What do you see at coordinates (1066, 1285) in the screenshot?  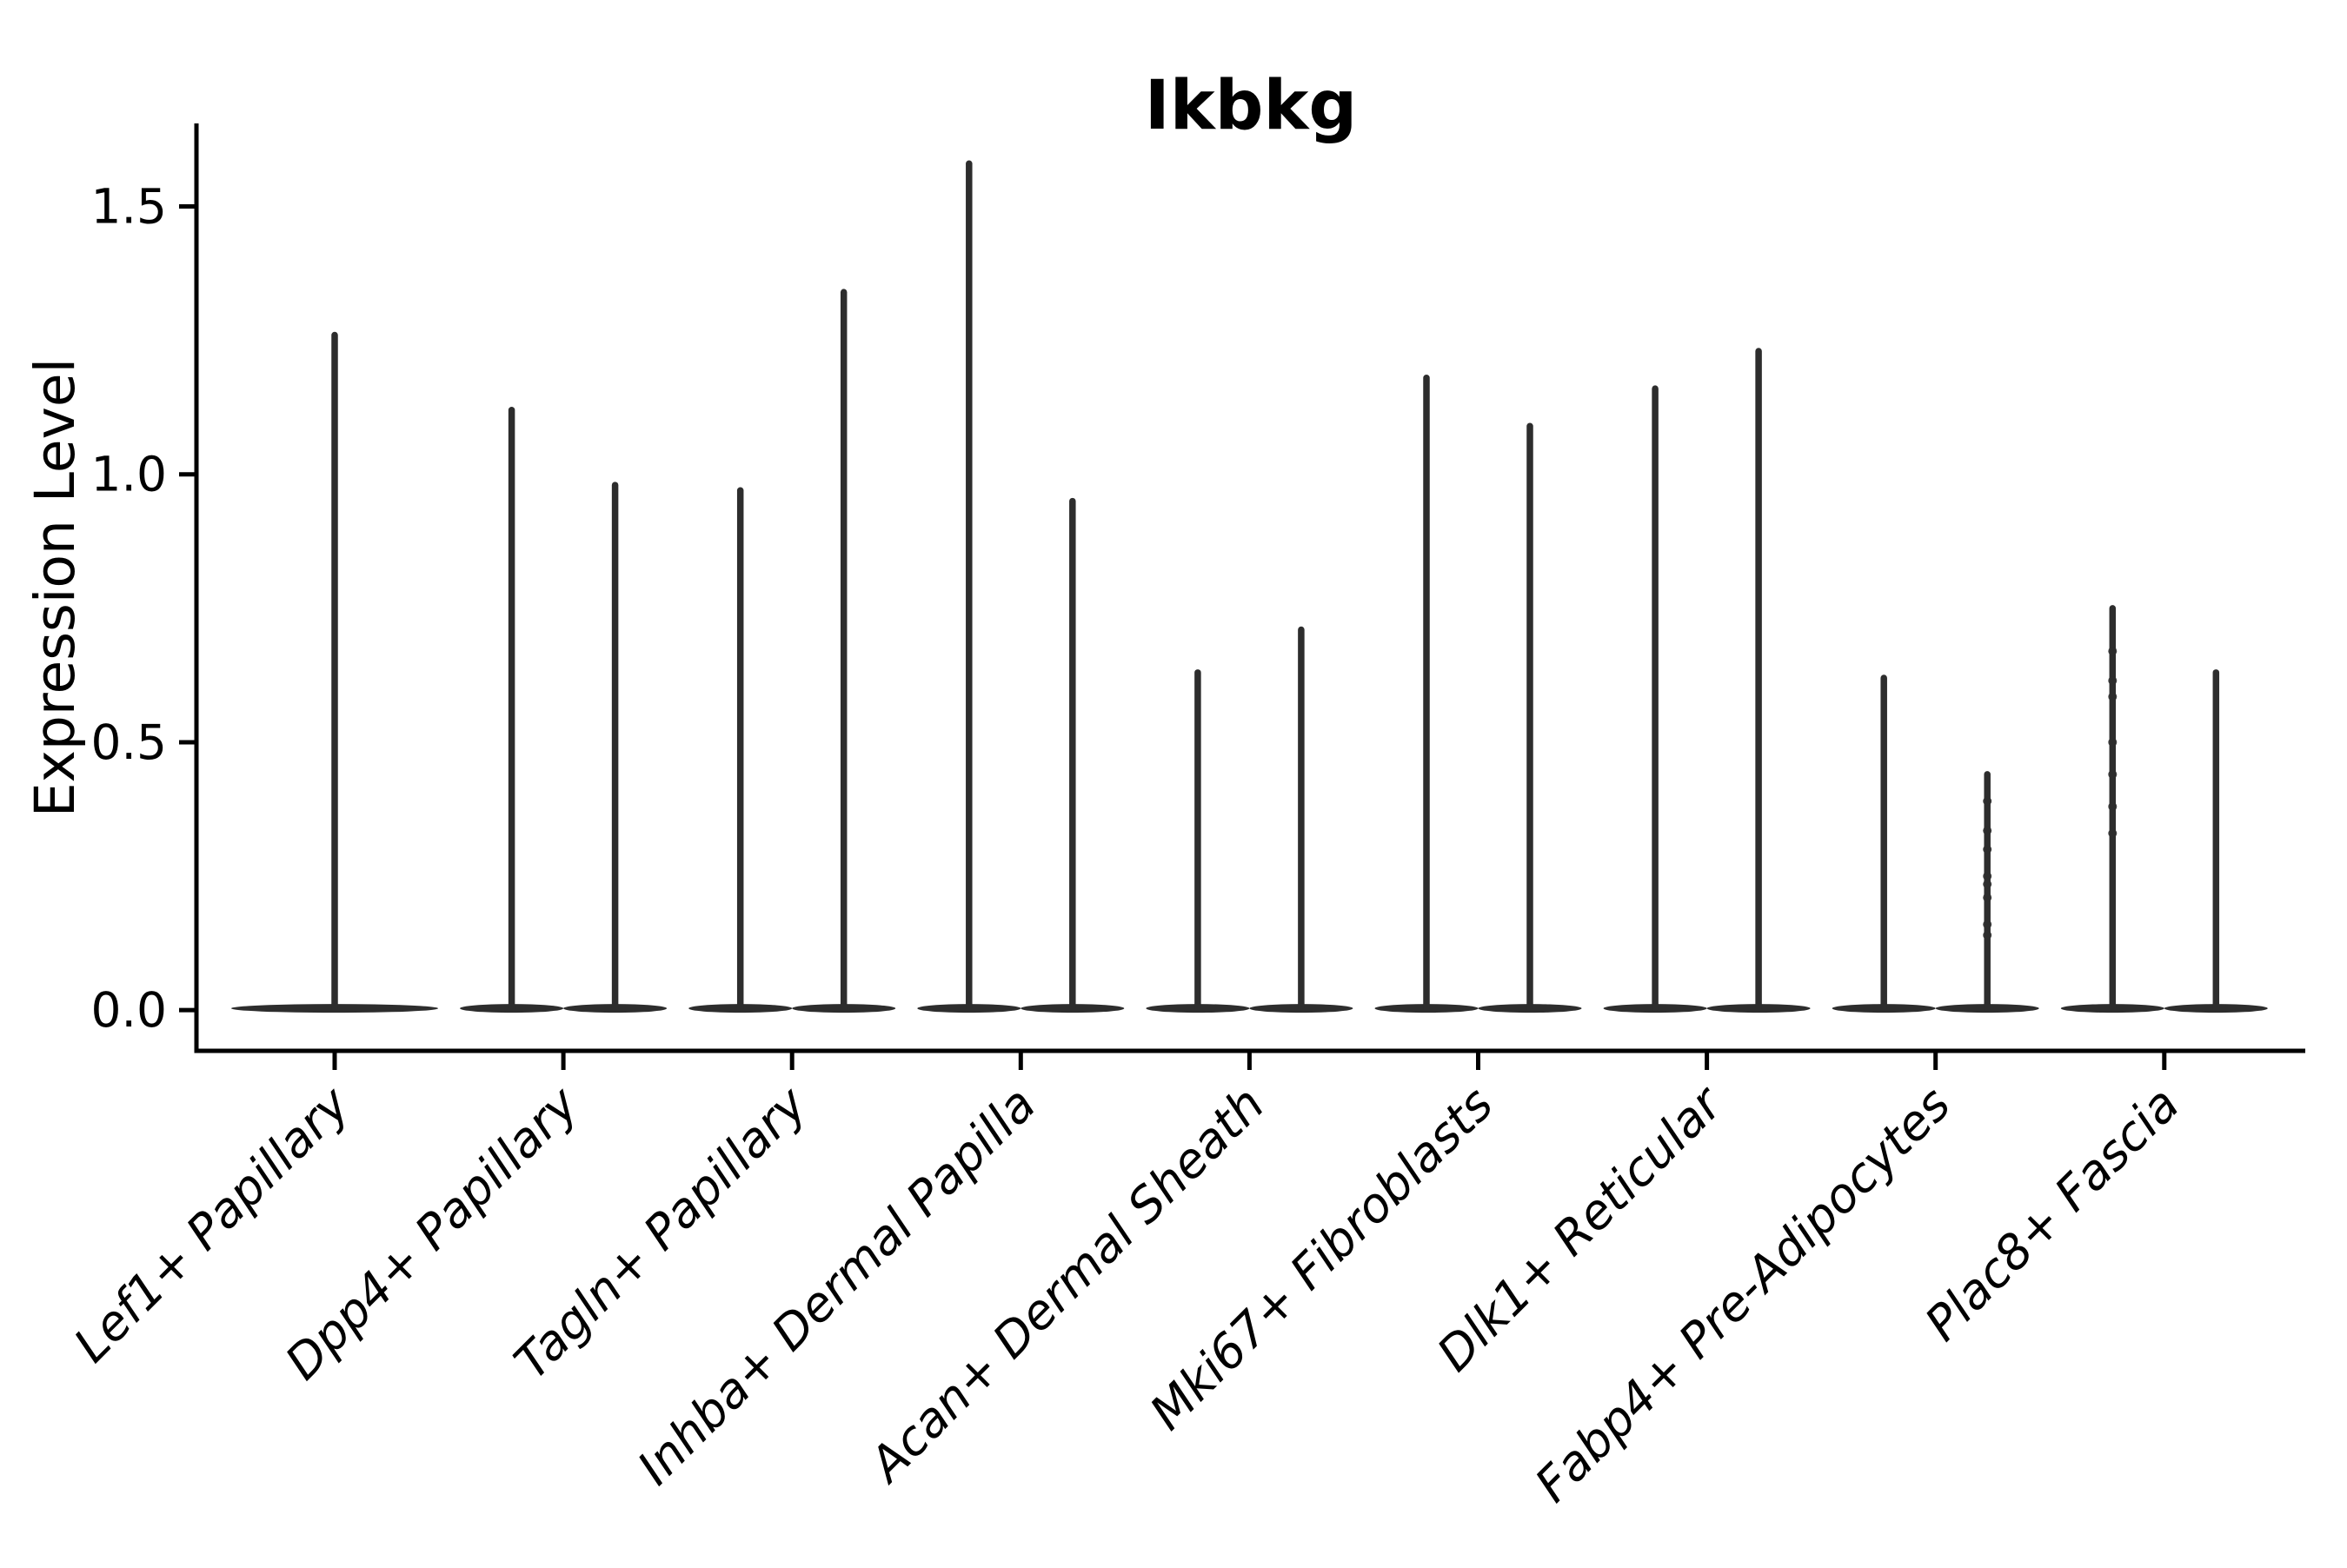 I see `x-tick-label: Acan+ Dermal Sheath` at bounding box center [1066, 1285].